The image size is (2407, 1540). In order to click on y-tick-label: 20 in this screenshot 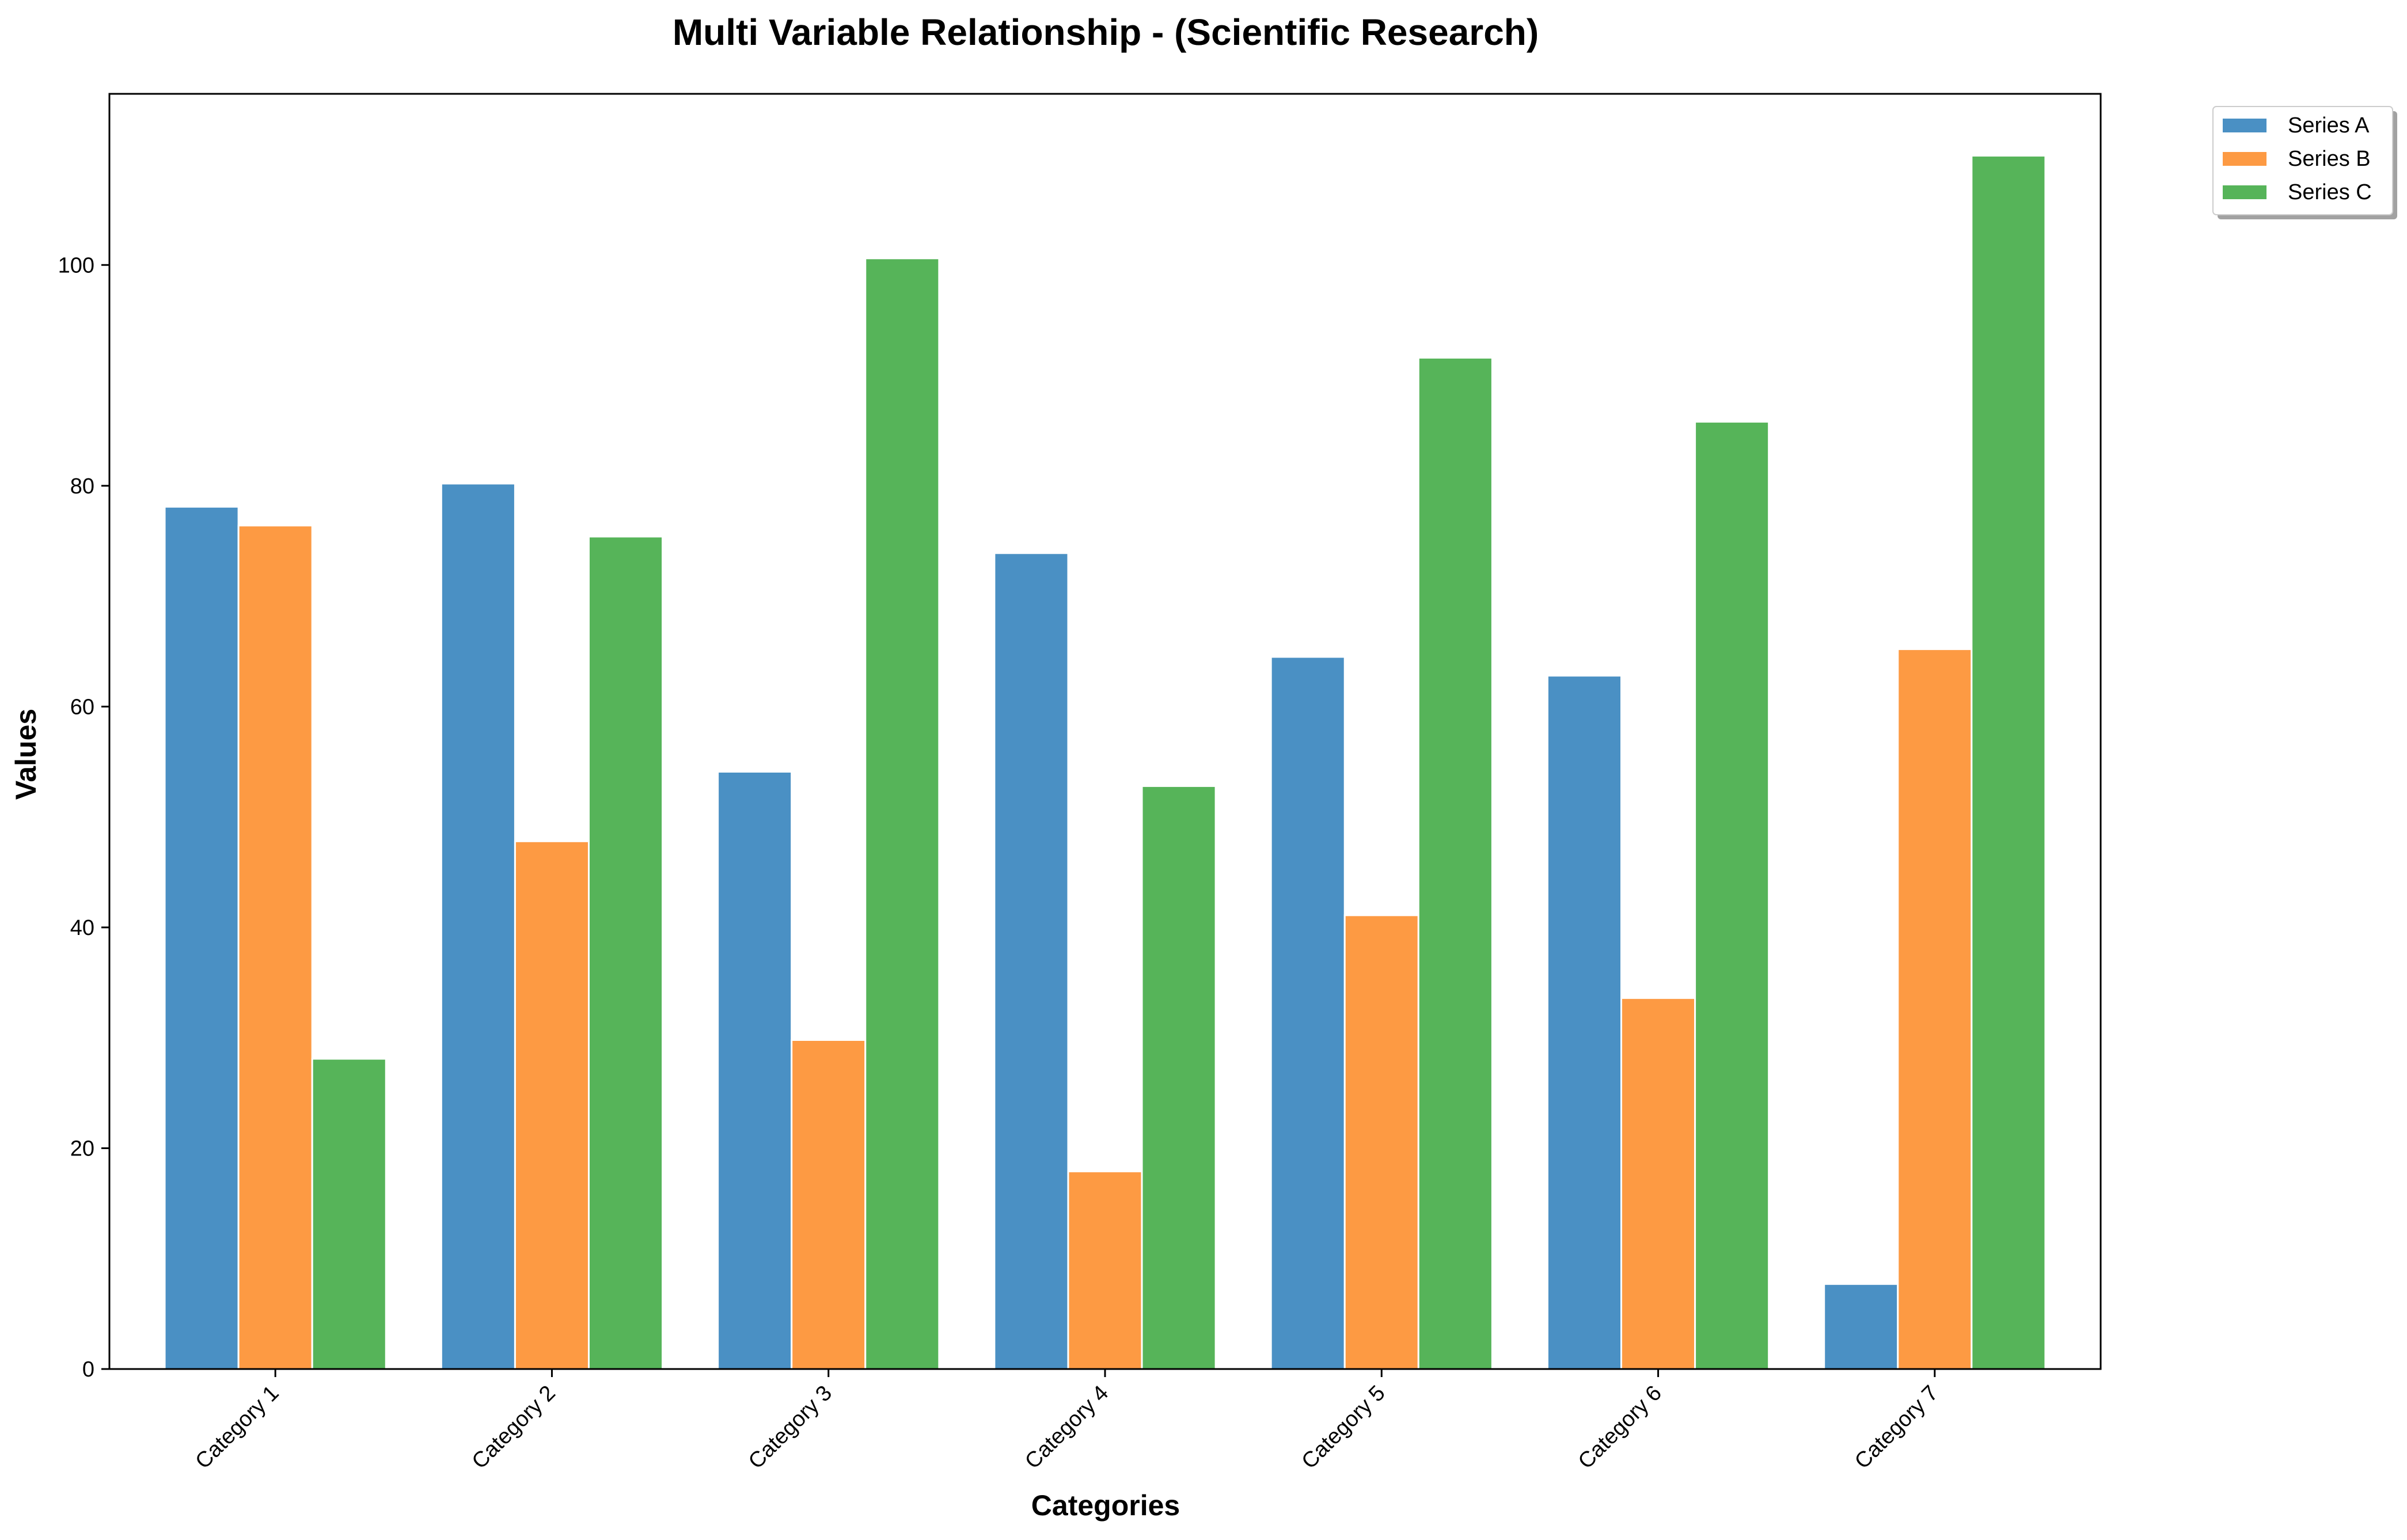, I will do `click(82, 1148)`.